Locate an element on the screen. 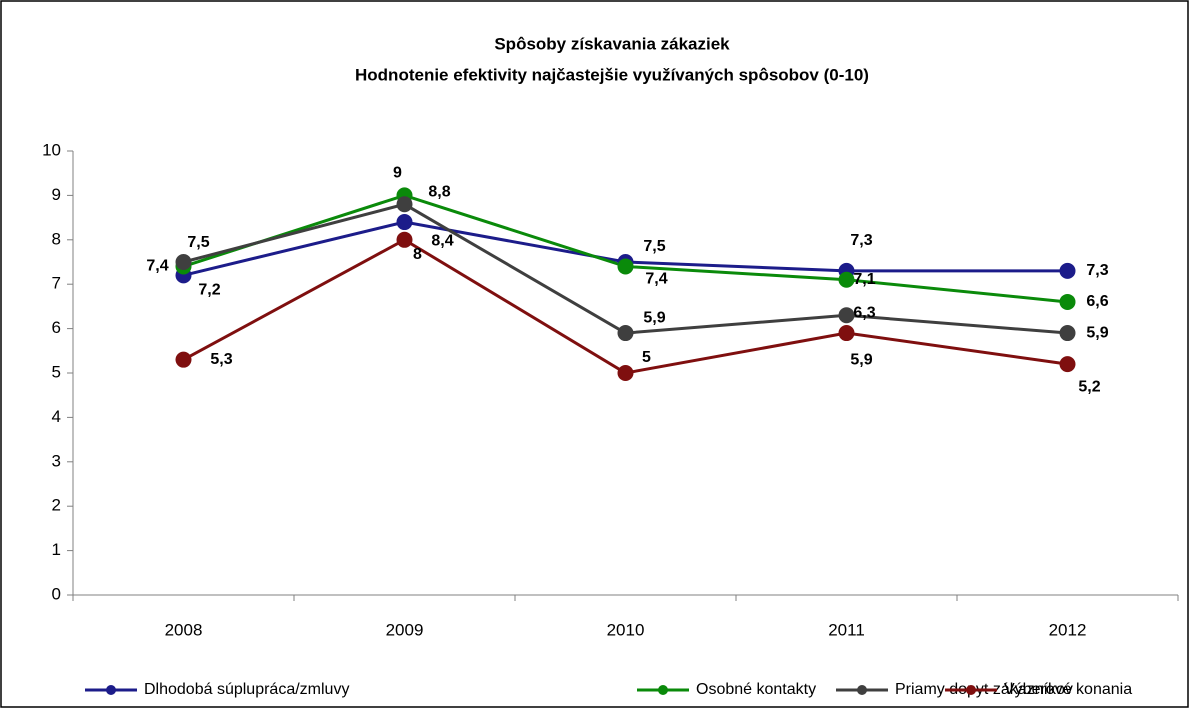 The width and height of the screenshot is (1190, 709). x-tick-label: 2010 is located at coordinates (626, 629).